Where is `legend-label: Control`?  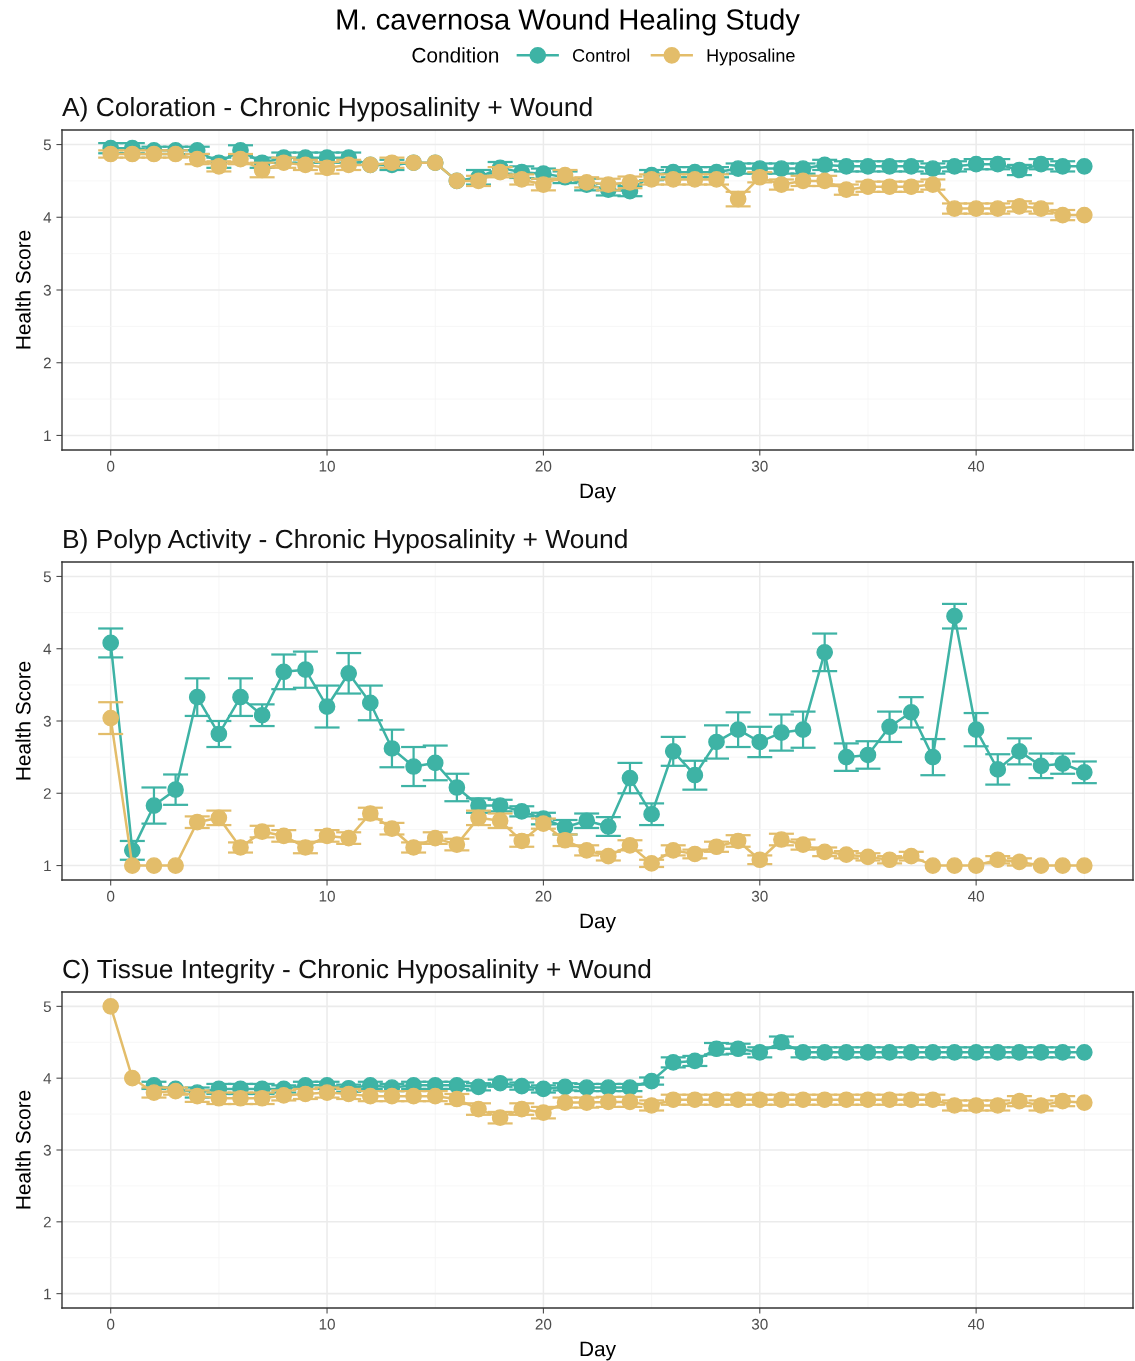
legend-label: Control is located at coordinates (601, 55).